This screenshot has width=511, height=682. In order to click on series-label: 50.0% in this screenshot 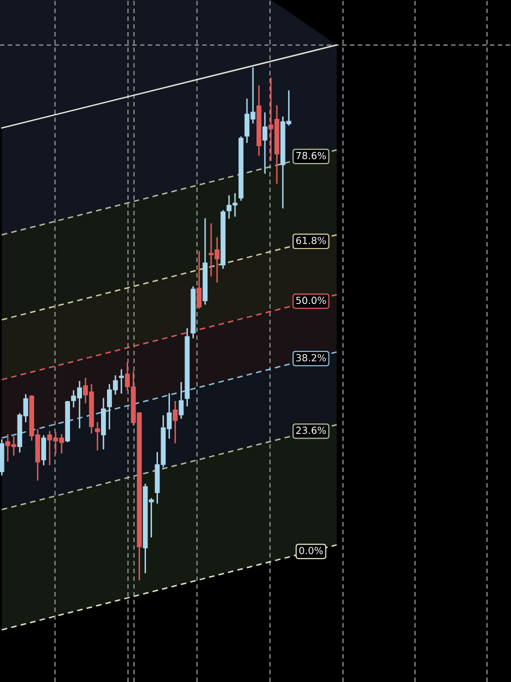, I will do `click(311, 300)`.